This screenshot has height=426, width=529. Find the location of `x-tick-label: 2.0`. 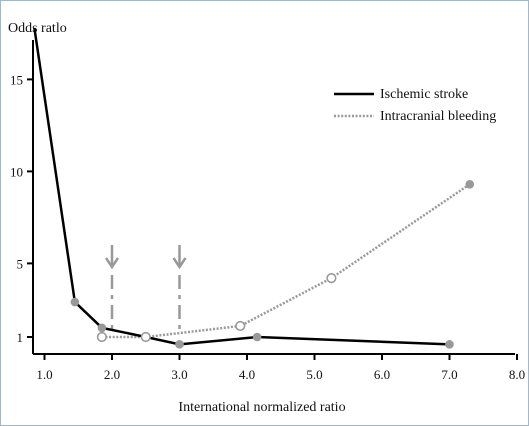

x-tick-label: 2.0 is located at coordinates (112, 374).